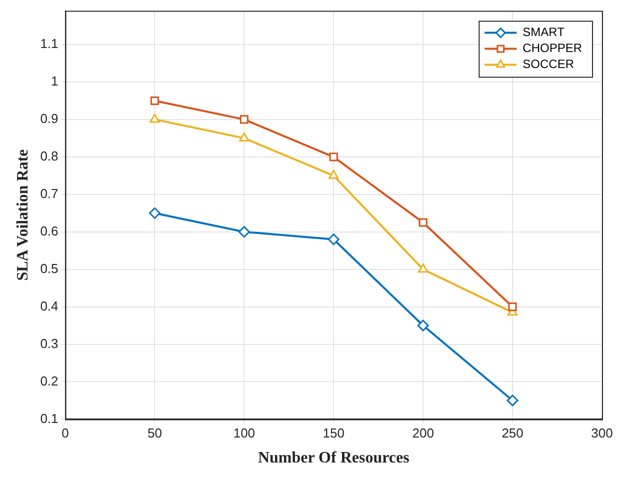 Image resolution: width=622 pixels, height=477 pixels. Describe the element at coordinates (49, 230) in the screenshot. I see `y-tick-label: 0.6` at that location.